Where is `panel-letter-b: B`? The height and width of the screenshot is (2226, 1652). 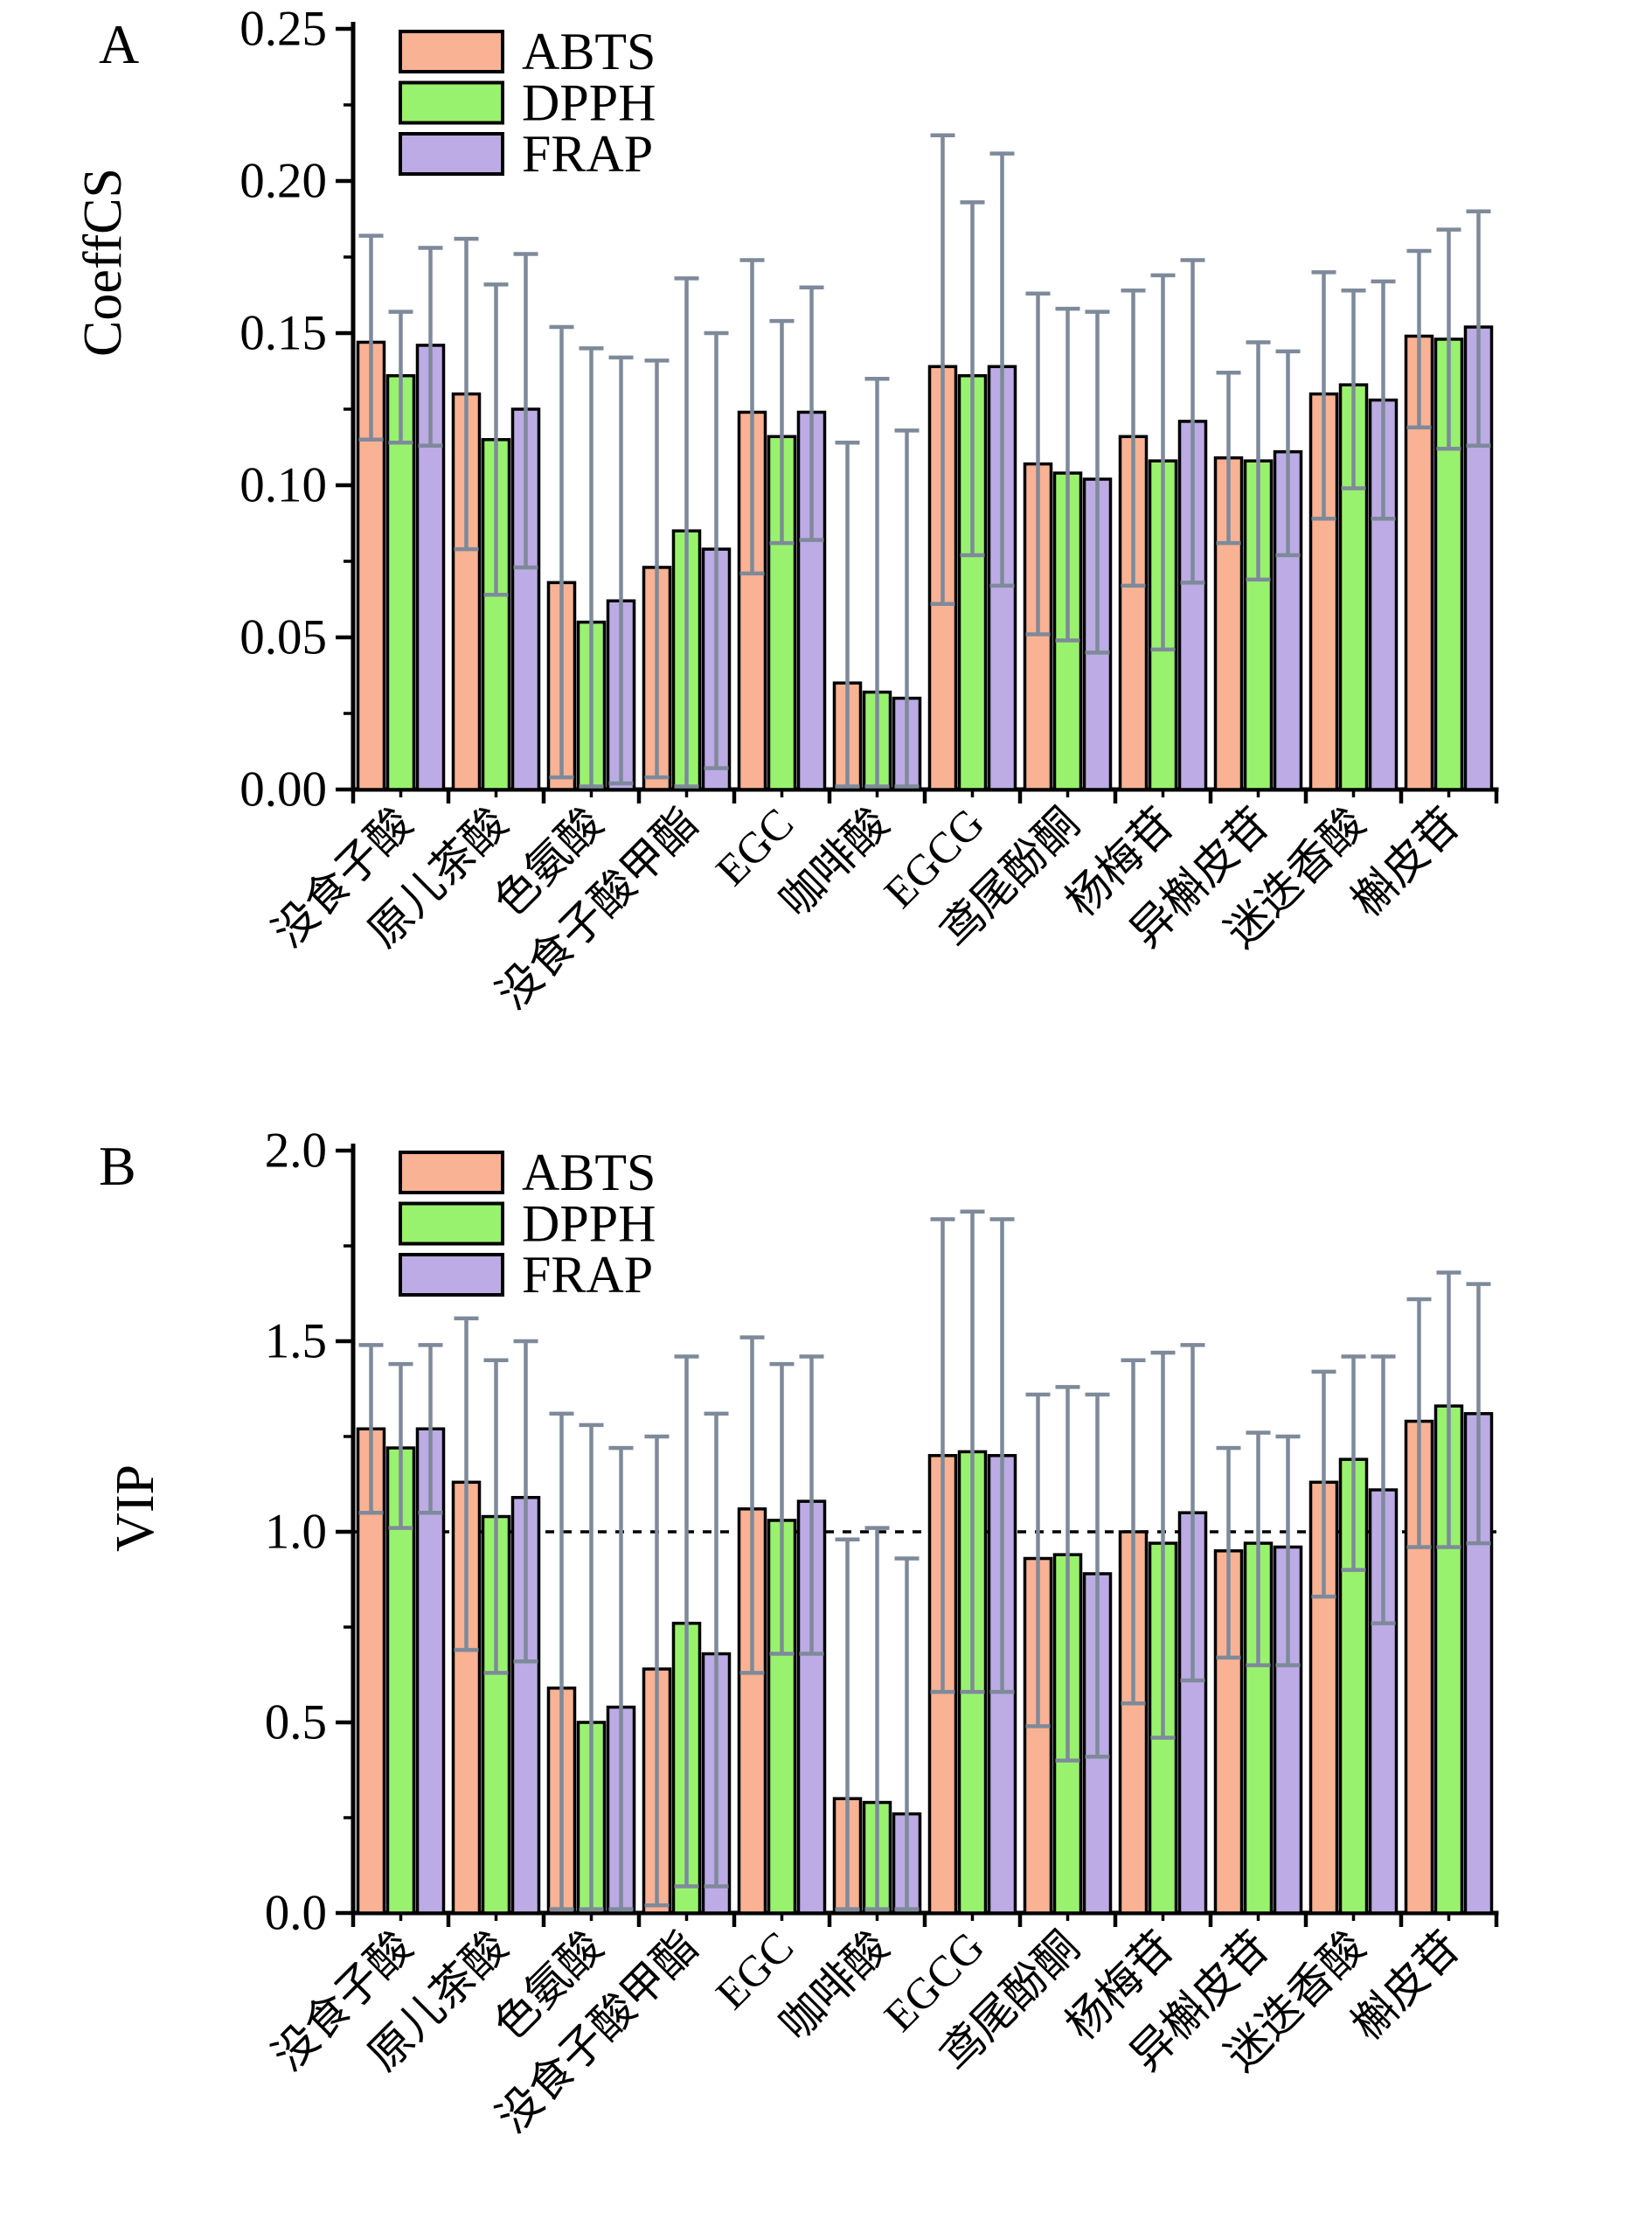
panel-letter-b: B is located at coordinates (118, 1166).